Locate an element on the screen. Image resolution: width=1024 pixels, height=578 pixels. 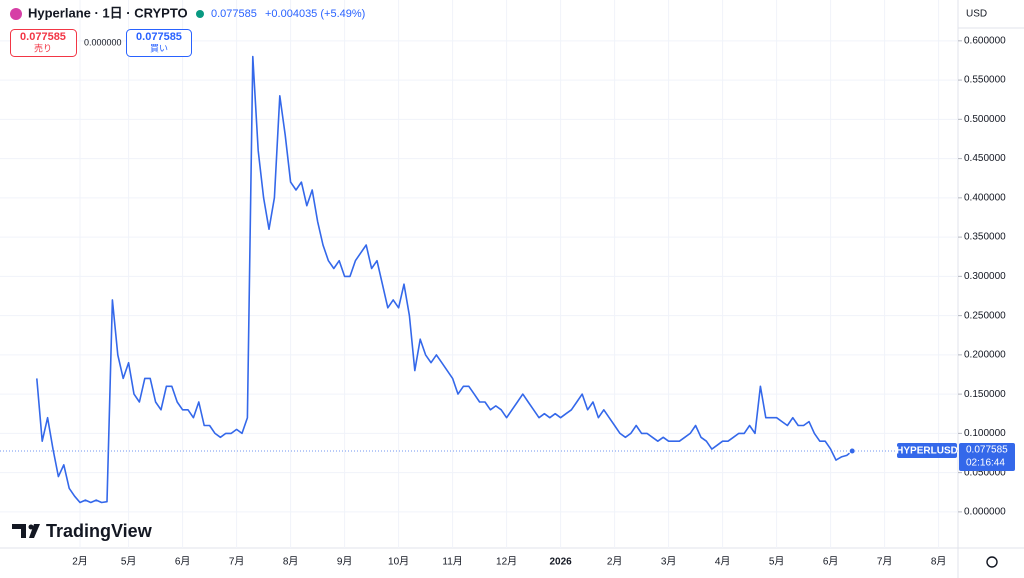
countdown: 02:16:44 is located at coordinates (985, 463).